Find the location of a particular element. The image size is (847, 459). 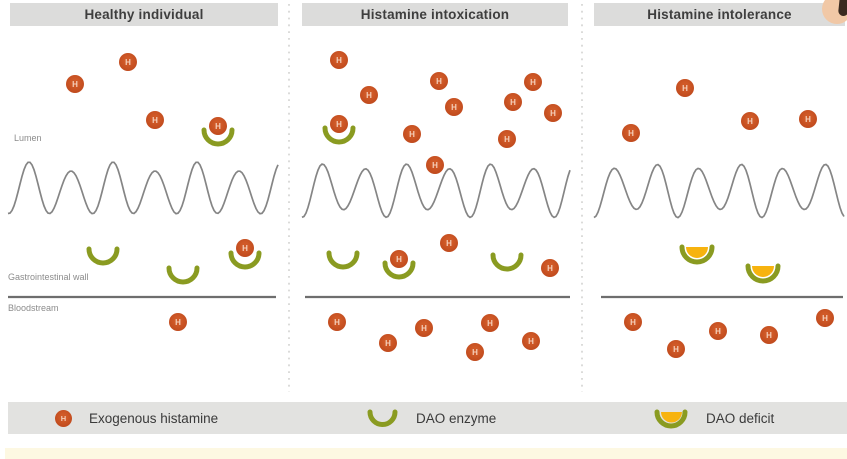

side-label-lumen: Lumen is located at coordinates (28, 138).